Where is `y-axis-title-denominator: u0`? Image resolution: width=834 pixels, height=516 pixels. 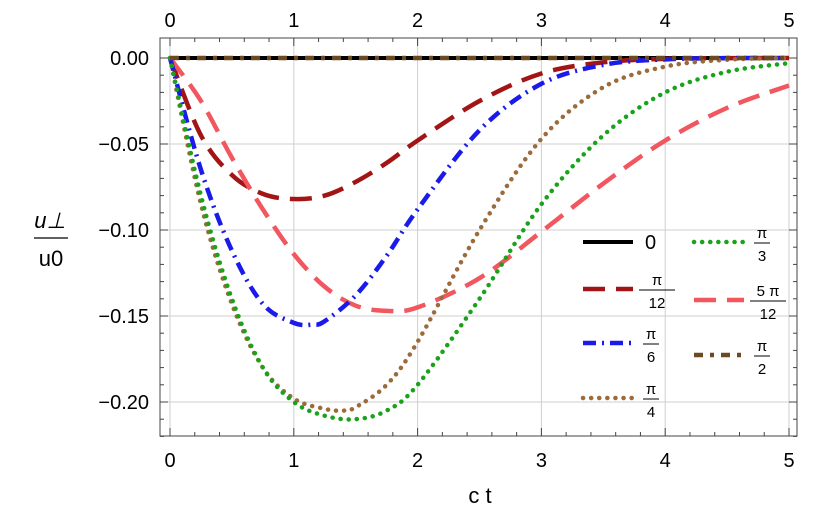 y-axis-title-denominator: u0 is located at coordinates (51, 258).